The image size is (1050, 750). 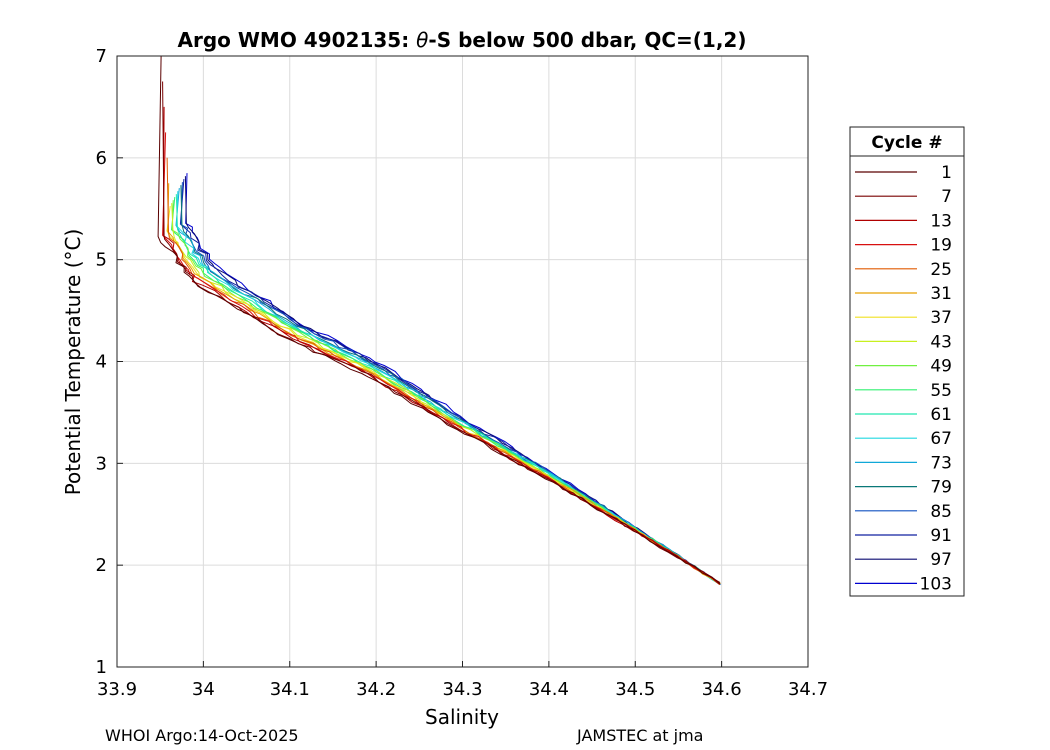 What do you see at coordinates (941, 221) in the screenshot?
I see `legend-label-13: 13` at bounding box center [941, 221].